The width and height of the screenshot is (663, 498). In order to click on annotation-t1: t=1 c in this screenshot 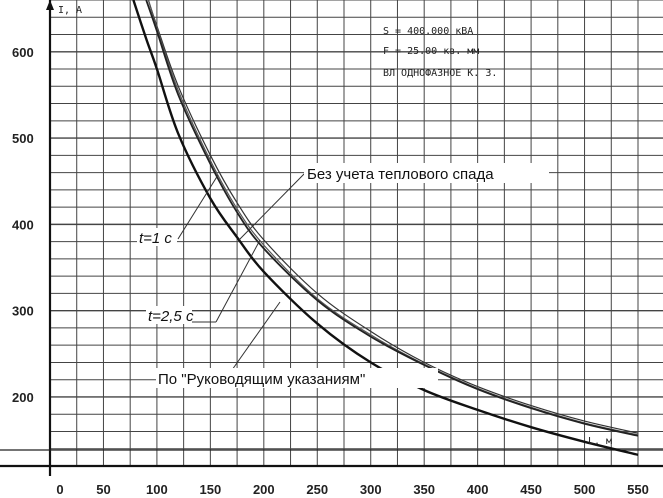, I will do `click(155, 238)`.